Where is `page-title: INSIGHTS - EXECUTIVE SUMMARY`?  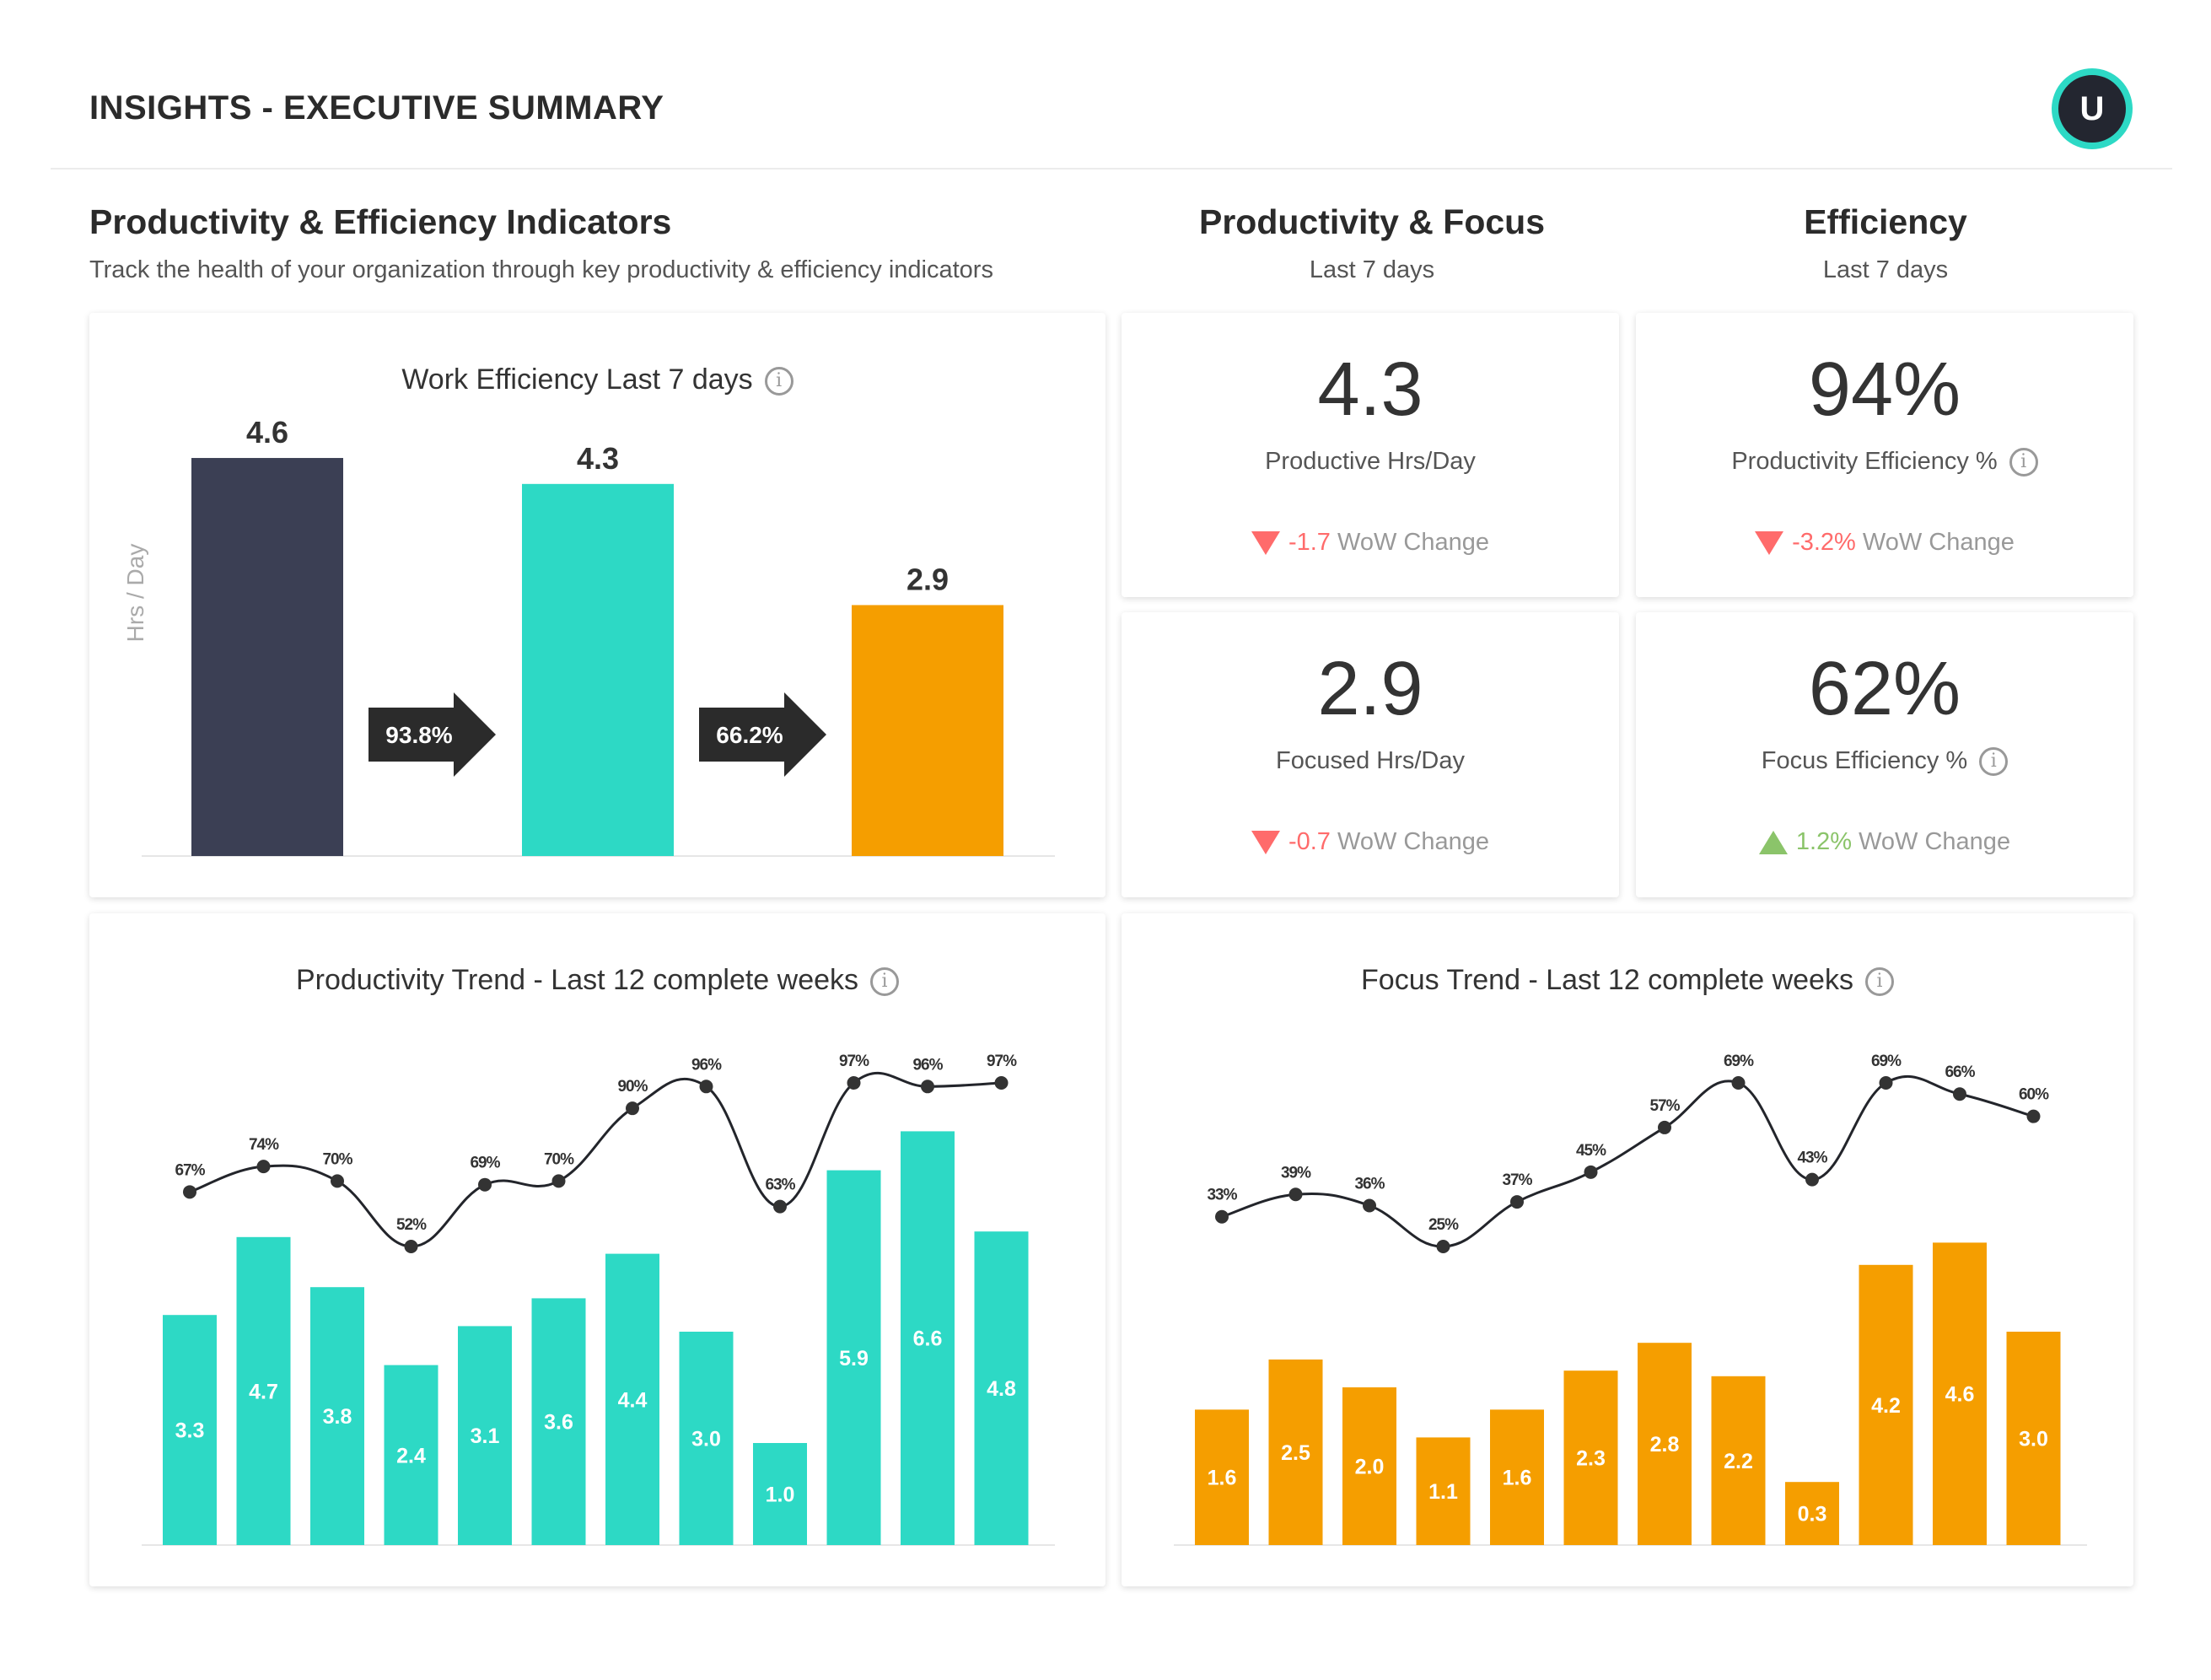
page-title: INSIGHTS - EXECUTIVE SUMMARY is located at coordinates (376, 108).